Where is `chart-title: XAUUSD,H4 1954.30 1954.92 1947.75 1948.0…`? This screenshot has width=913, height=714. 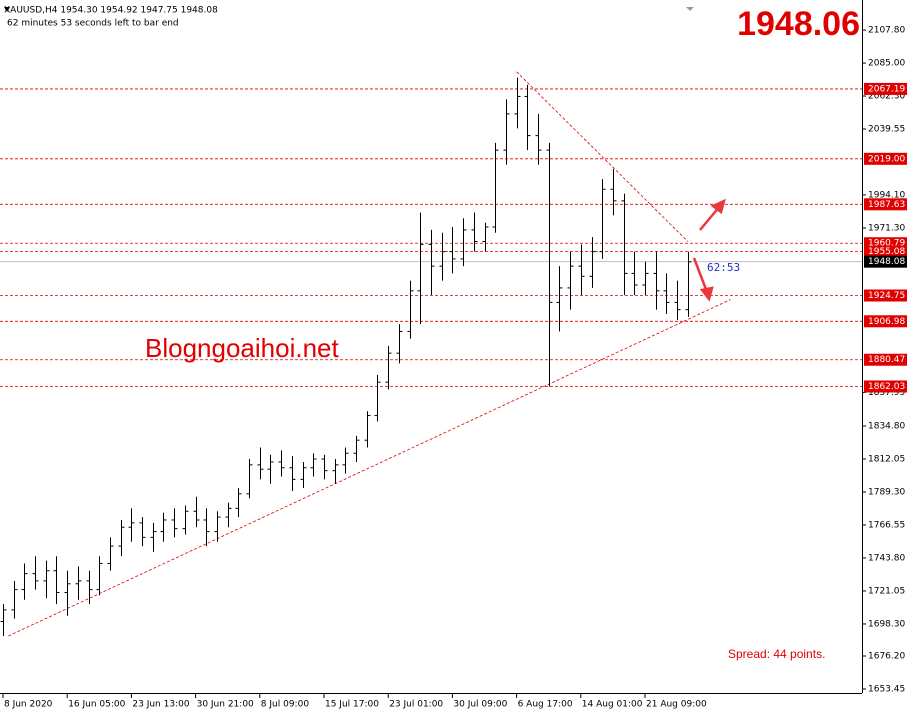
chart-title: XAUUSD,H4 1954.30 1954.92 1947.75 1948.0… is located at coordinates (111, 11).